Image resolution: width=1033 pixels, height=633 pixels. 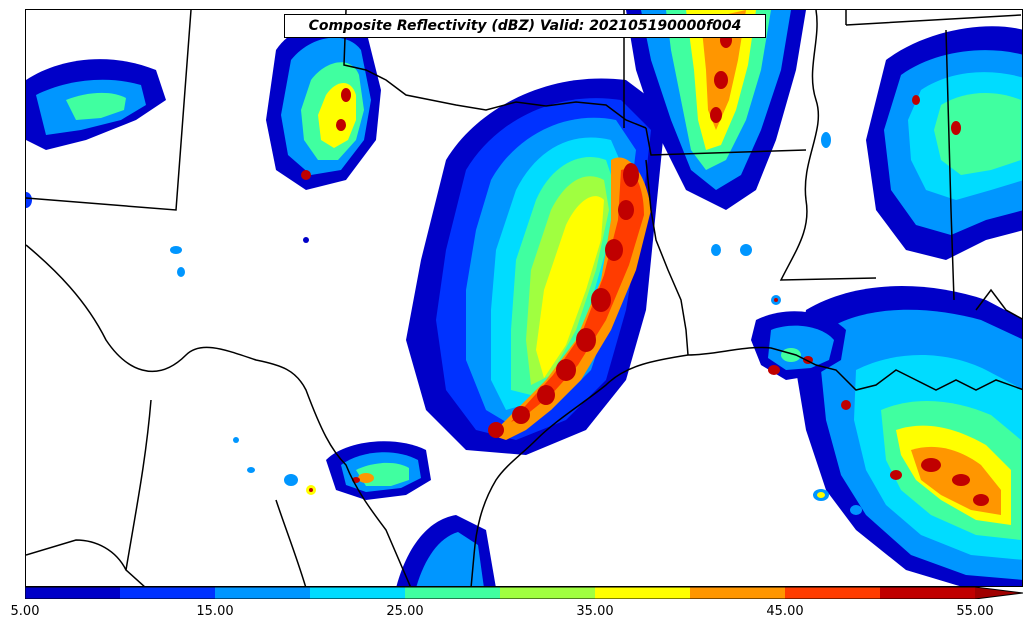 I want to click on fl-panhandle-line, so click(x=998, y=304).